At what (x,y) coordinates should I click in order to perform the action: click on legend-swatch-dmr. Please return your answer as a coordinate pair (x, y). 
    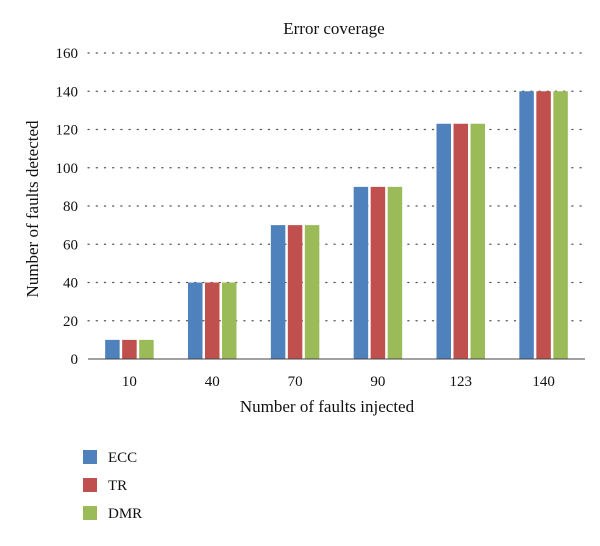
    Looking at the image, I should click on (90, 513).